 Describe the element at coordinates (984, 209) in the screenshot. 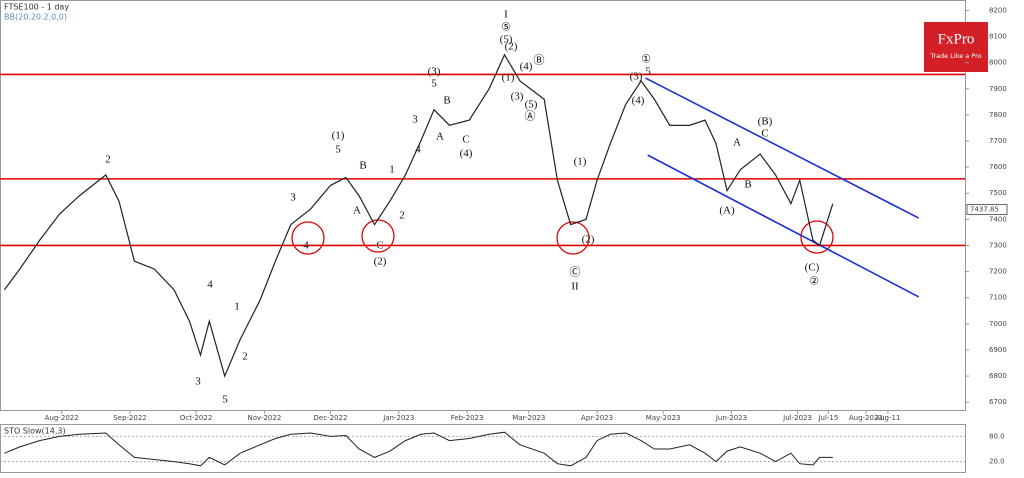

I see `last-price-label: 7437.85` at that location.